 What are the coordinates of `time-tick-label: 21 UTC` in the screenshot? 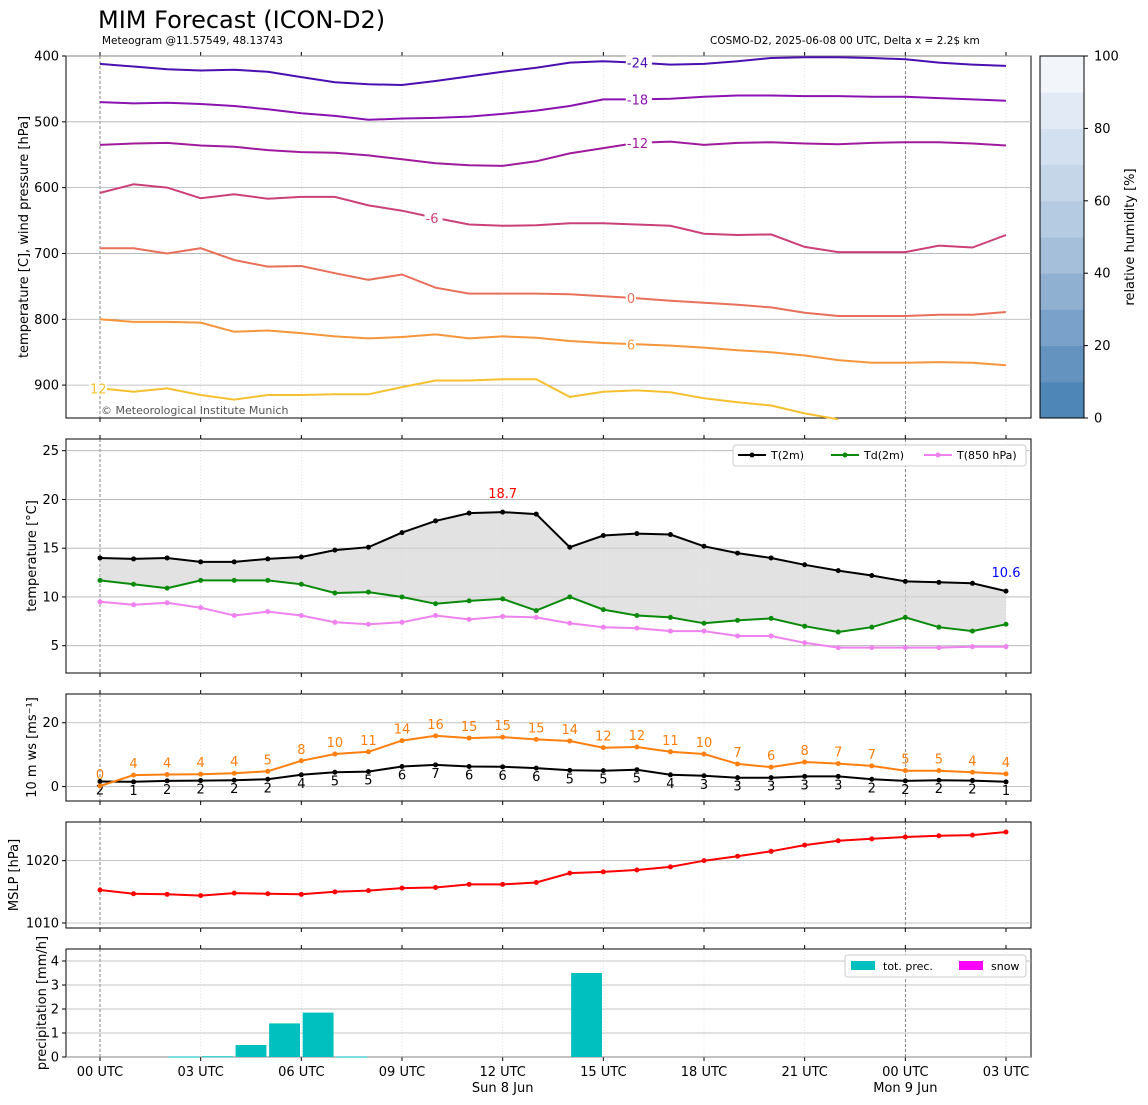 It's located at (804, 1072).